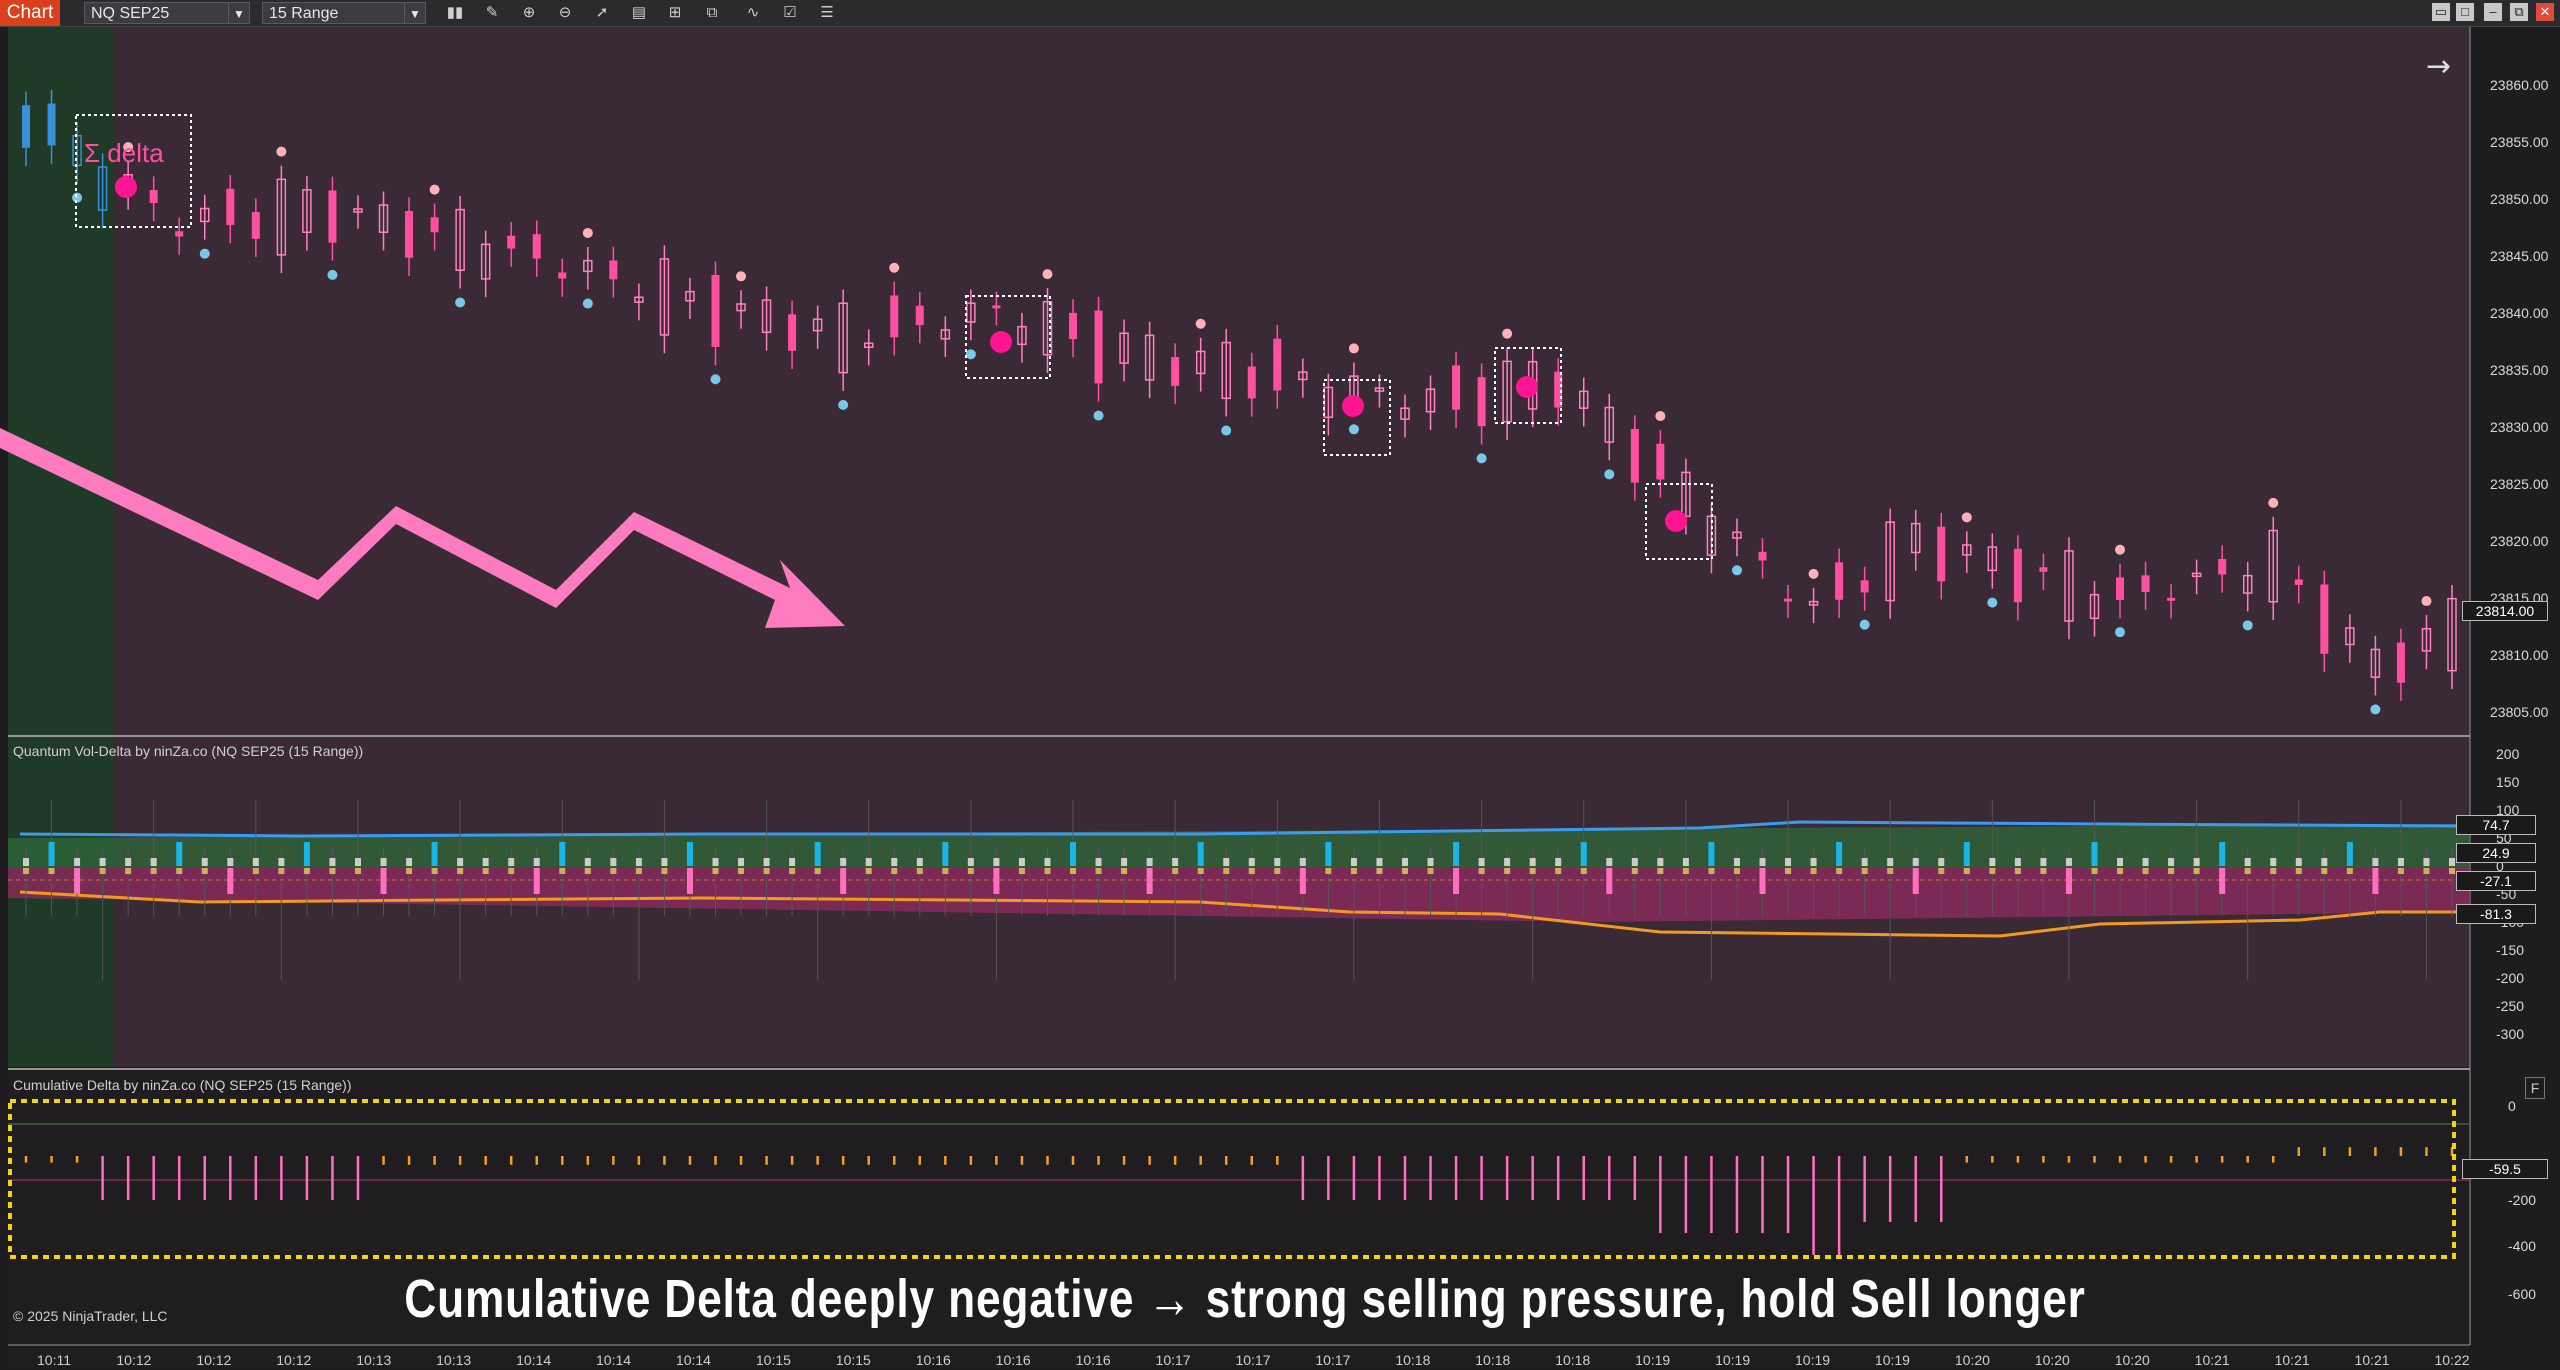  Describe the element at coordinates (712, 12) in the screenshot. I see `strategy-icon: ⧉` at that location.